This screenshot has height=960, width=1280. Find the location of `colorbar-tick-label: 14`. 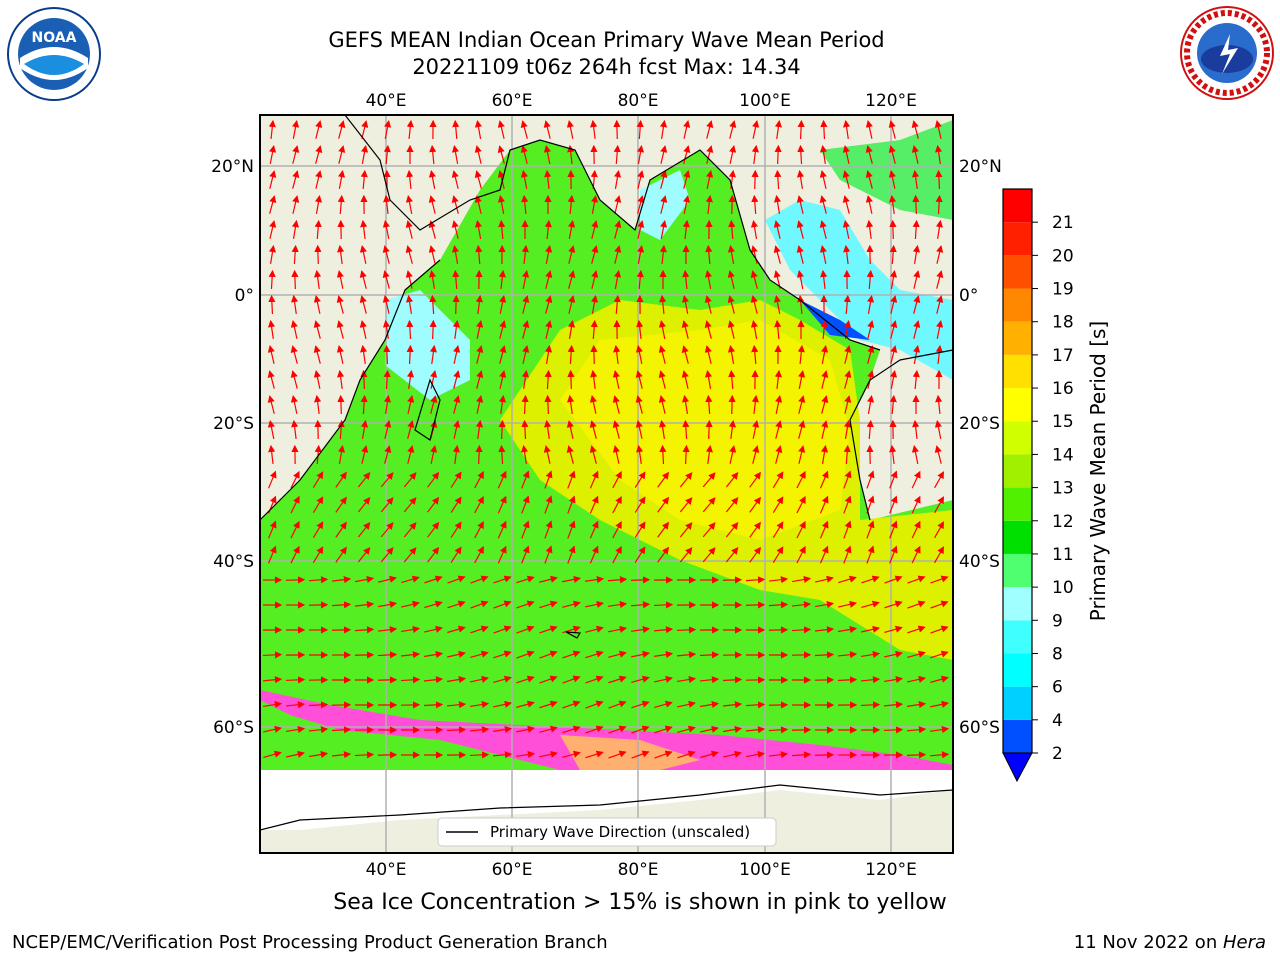

colorbar-tick-label: 14 is located at coordinates (1063, 455).